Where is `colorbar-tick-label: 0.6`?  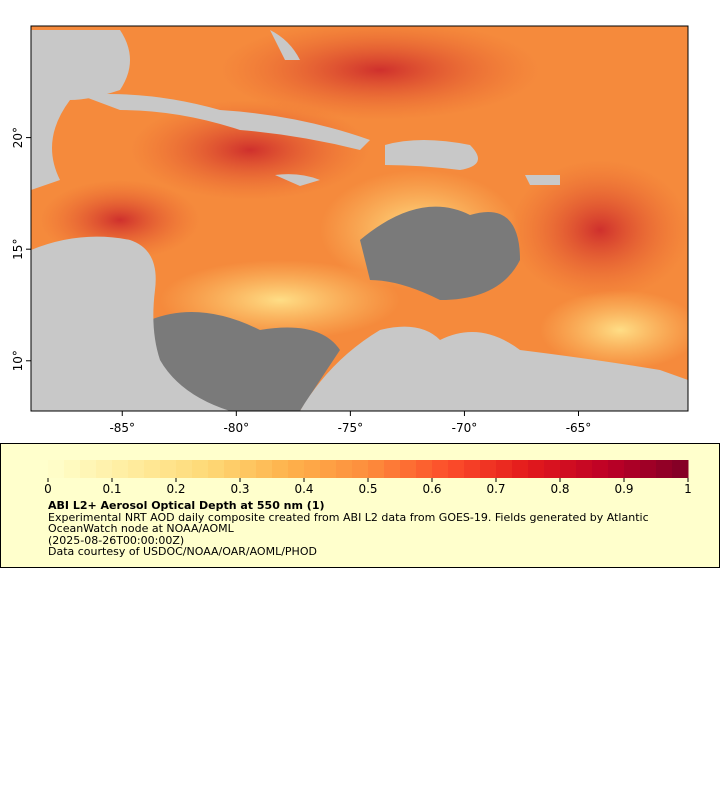 colorbar-tick-label: 0.6 is located at coordinates (431, 489).